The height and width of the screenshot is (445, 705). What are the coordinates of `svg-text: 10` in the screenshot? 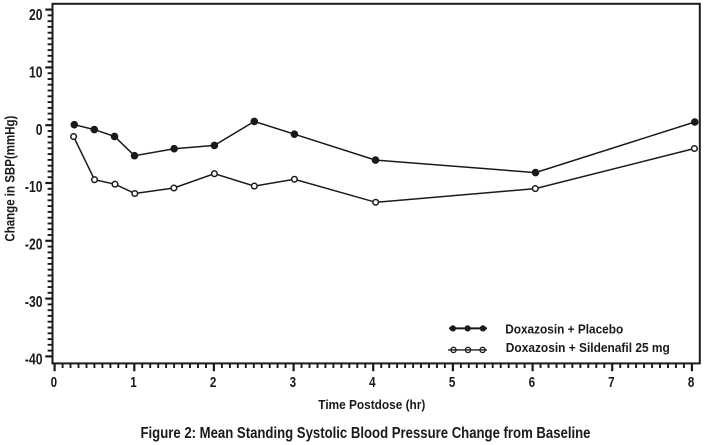 It's located at (36, 72).